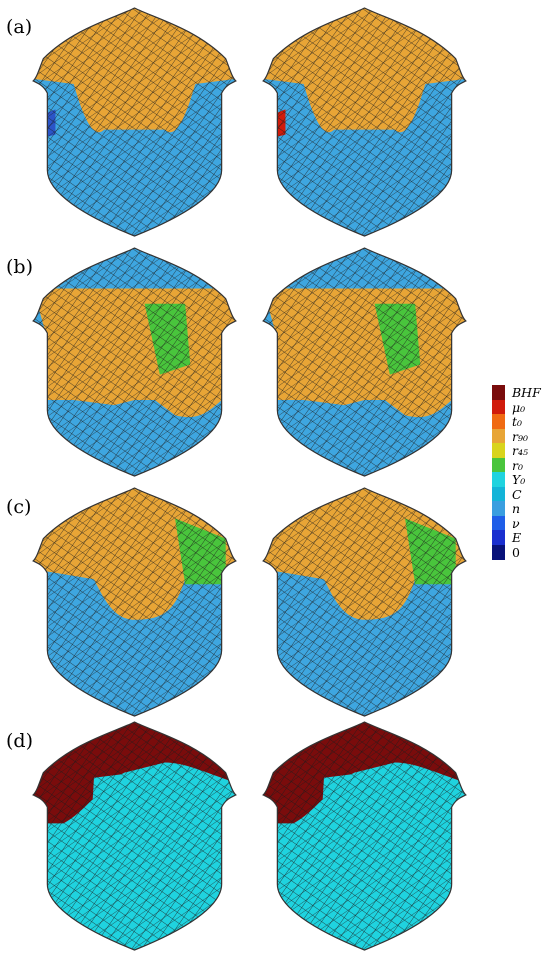  What do you see at coordinates (526, 392) in the screenshot?
I see `legend-label: BHF` at bounding box center [526, 392].